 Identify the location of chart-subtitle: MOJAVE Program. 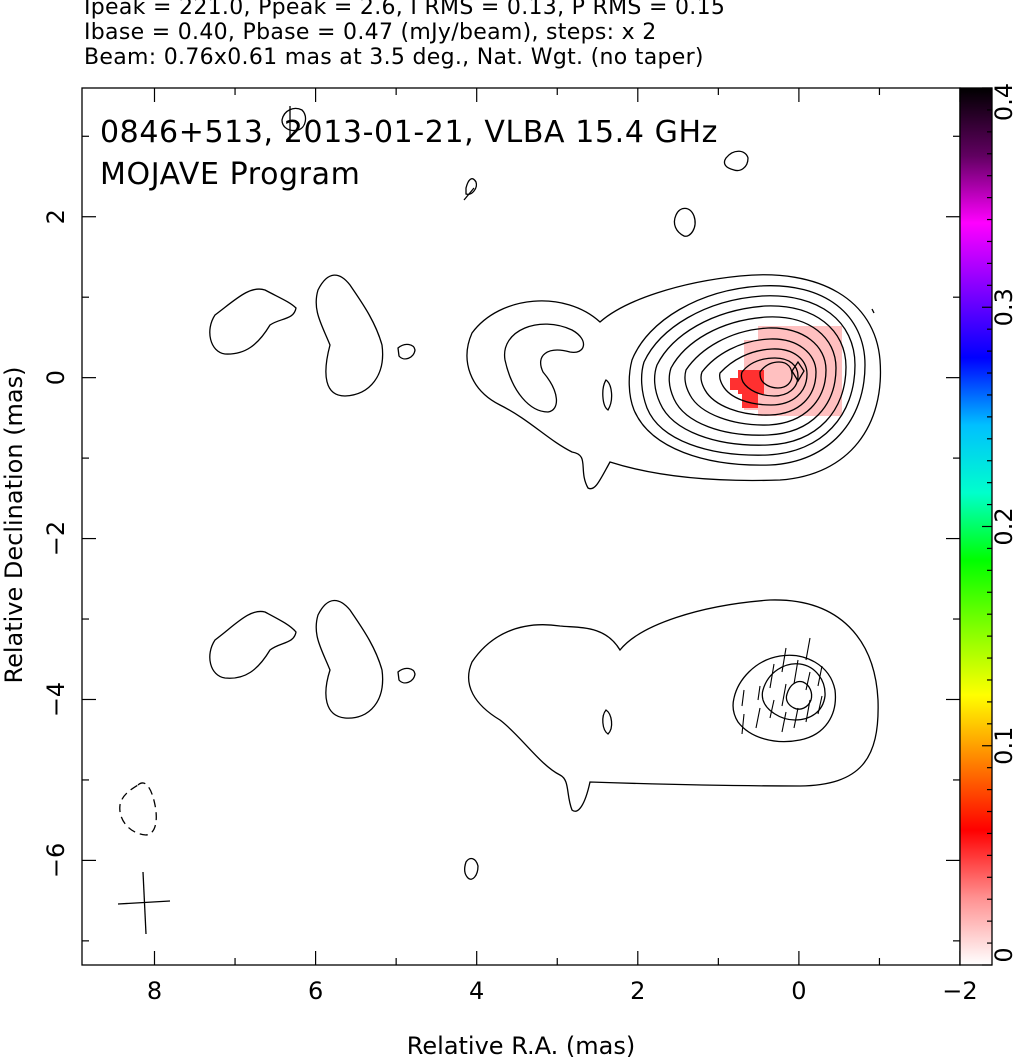
(230, 174).